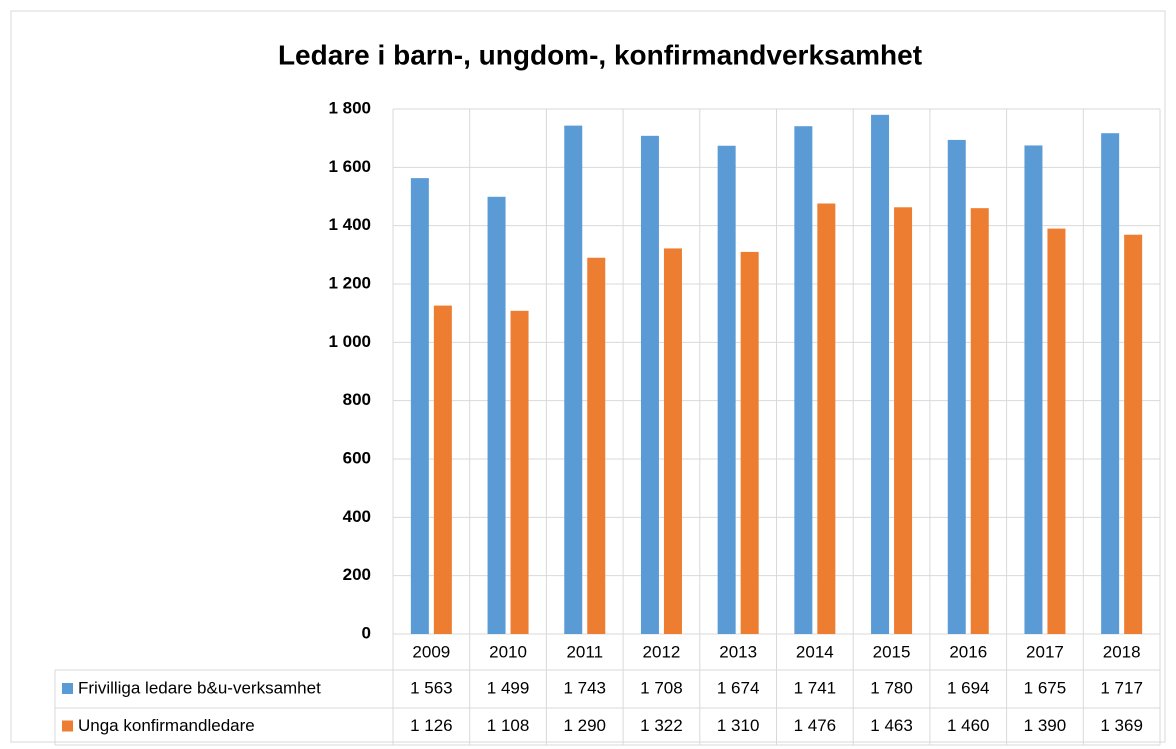  What do you see at coordinates (431, 687) in the screenshot?
I see `table-value: 1 563` at bounding box center [431, 687].